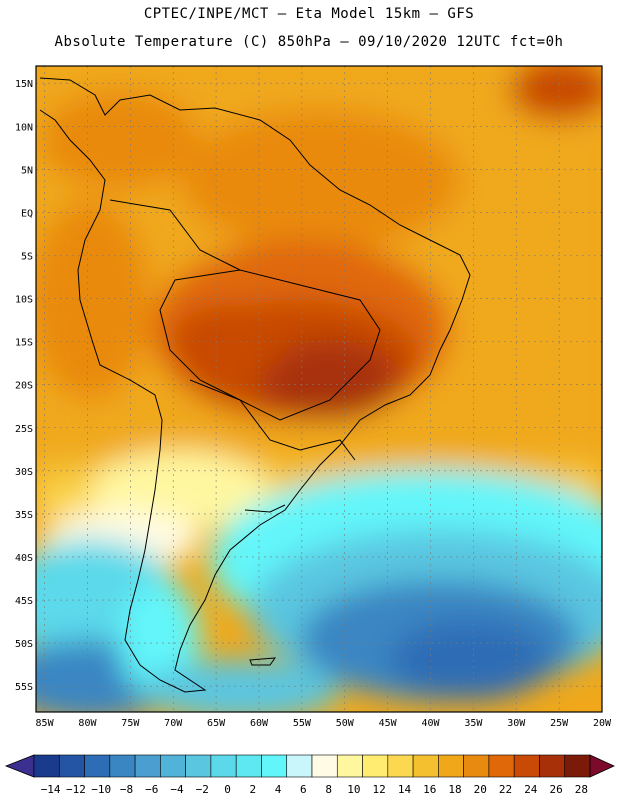  I want to click on lon-label: 65W, so click(216, 723).